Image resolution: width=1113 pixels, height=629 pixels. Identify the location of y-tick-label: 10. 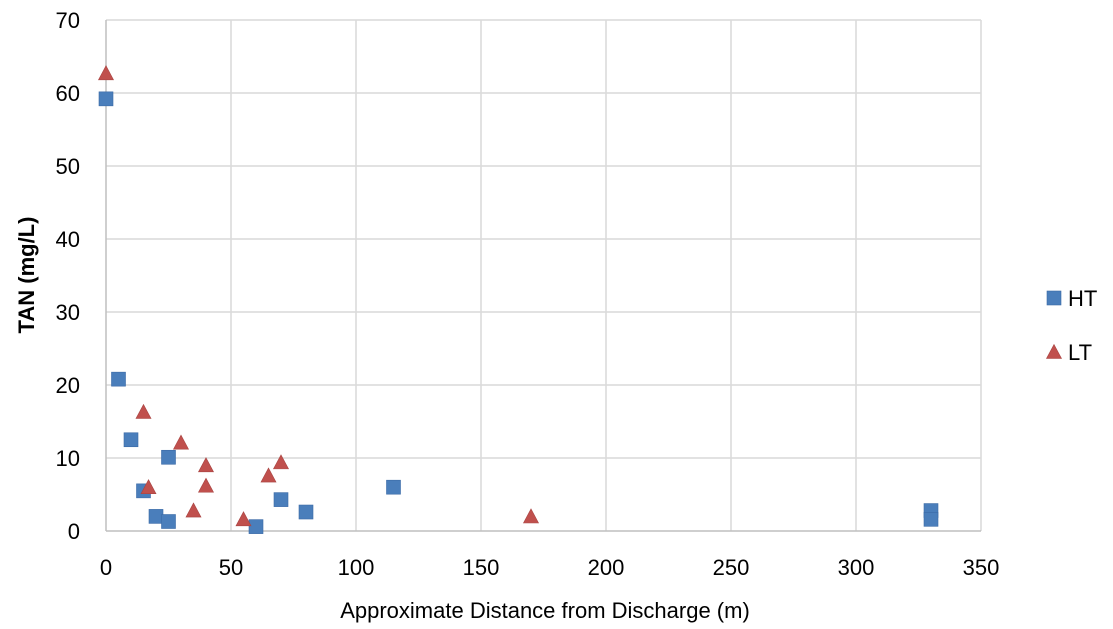
(68, 458).